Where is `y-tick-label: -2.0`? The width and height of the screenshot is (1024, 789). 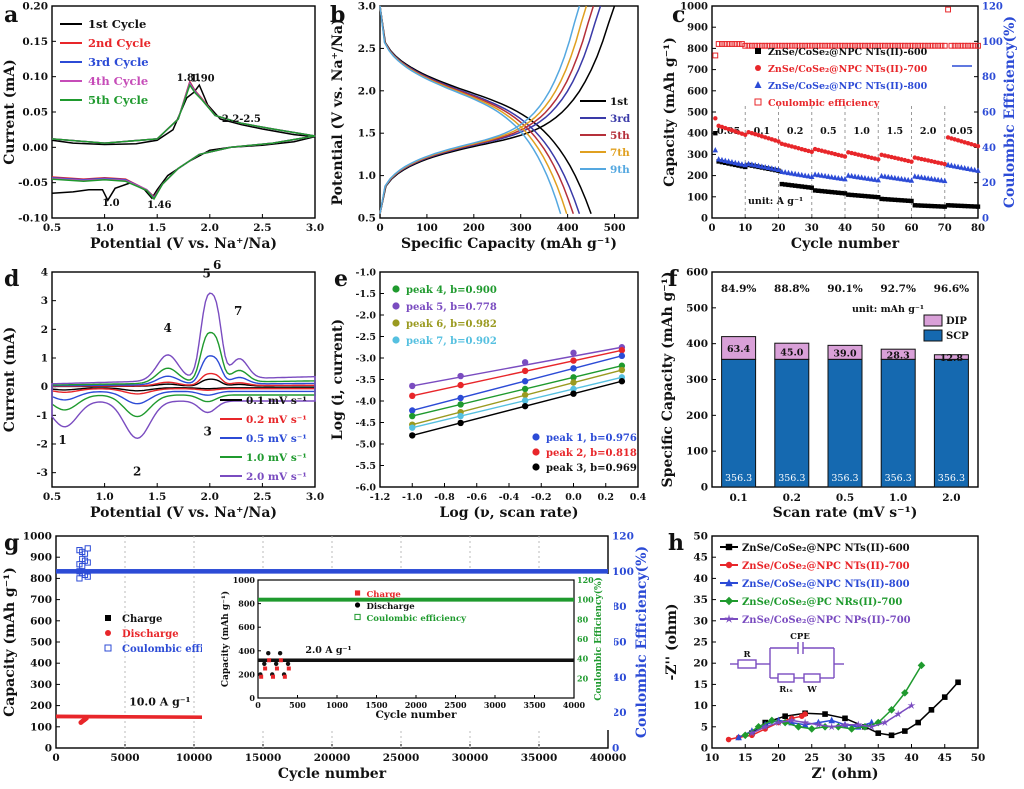
y-tick-label: -2.0 is located at coordinates (366, 316).